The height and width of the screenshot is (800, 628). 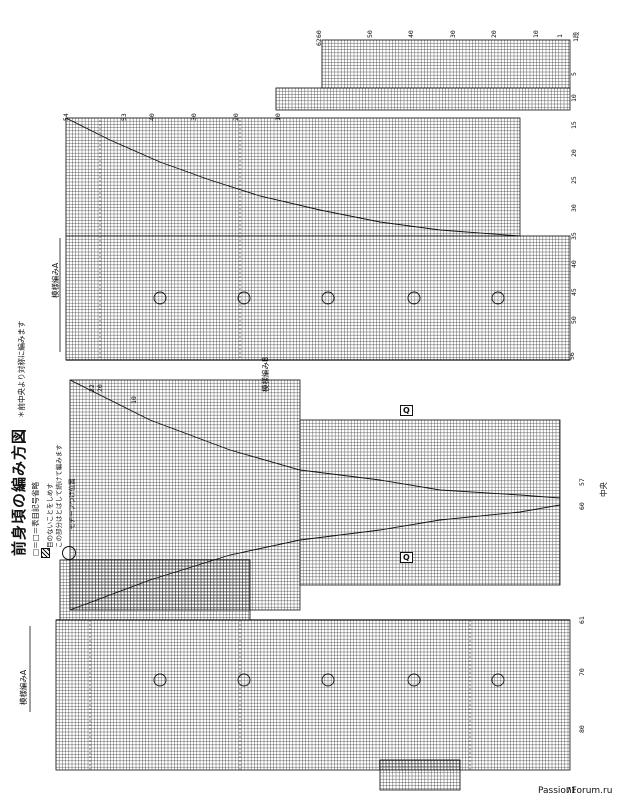 I want to click on row-label: 15, so click(x=574, y=125).